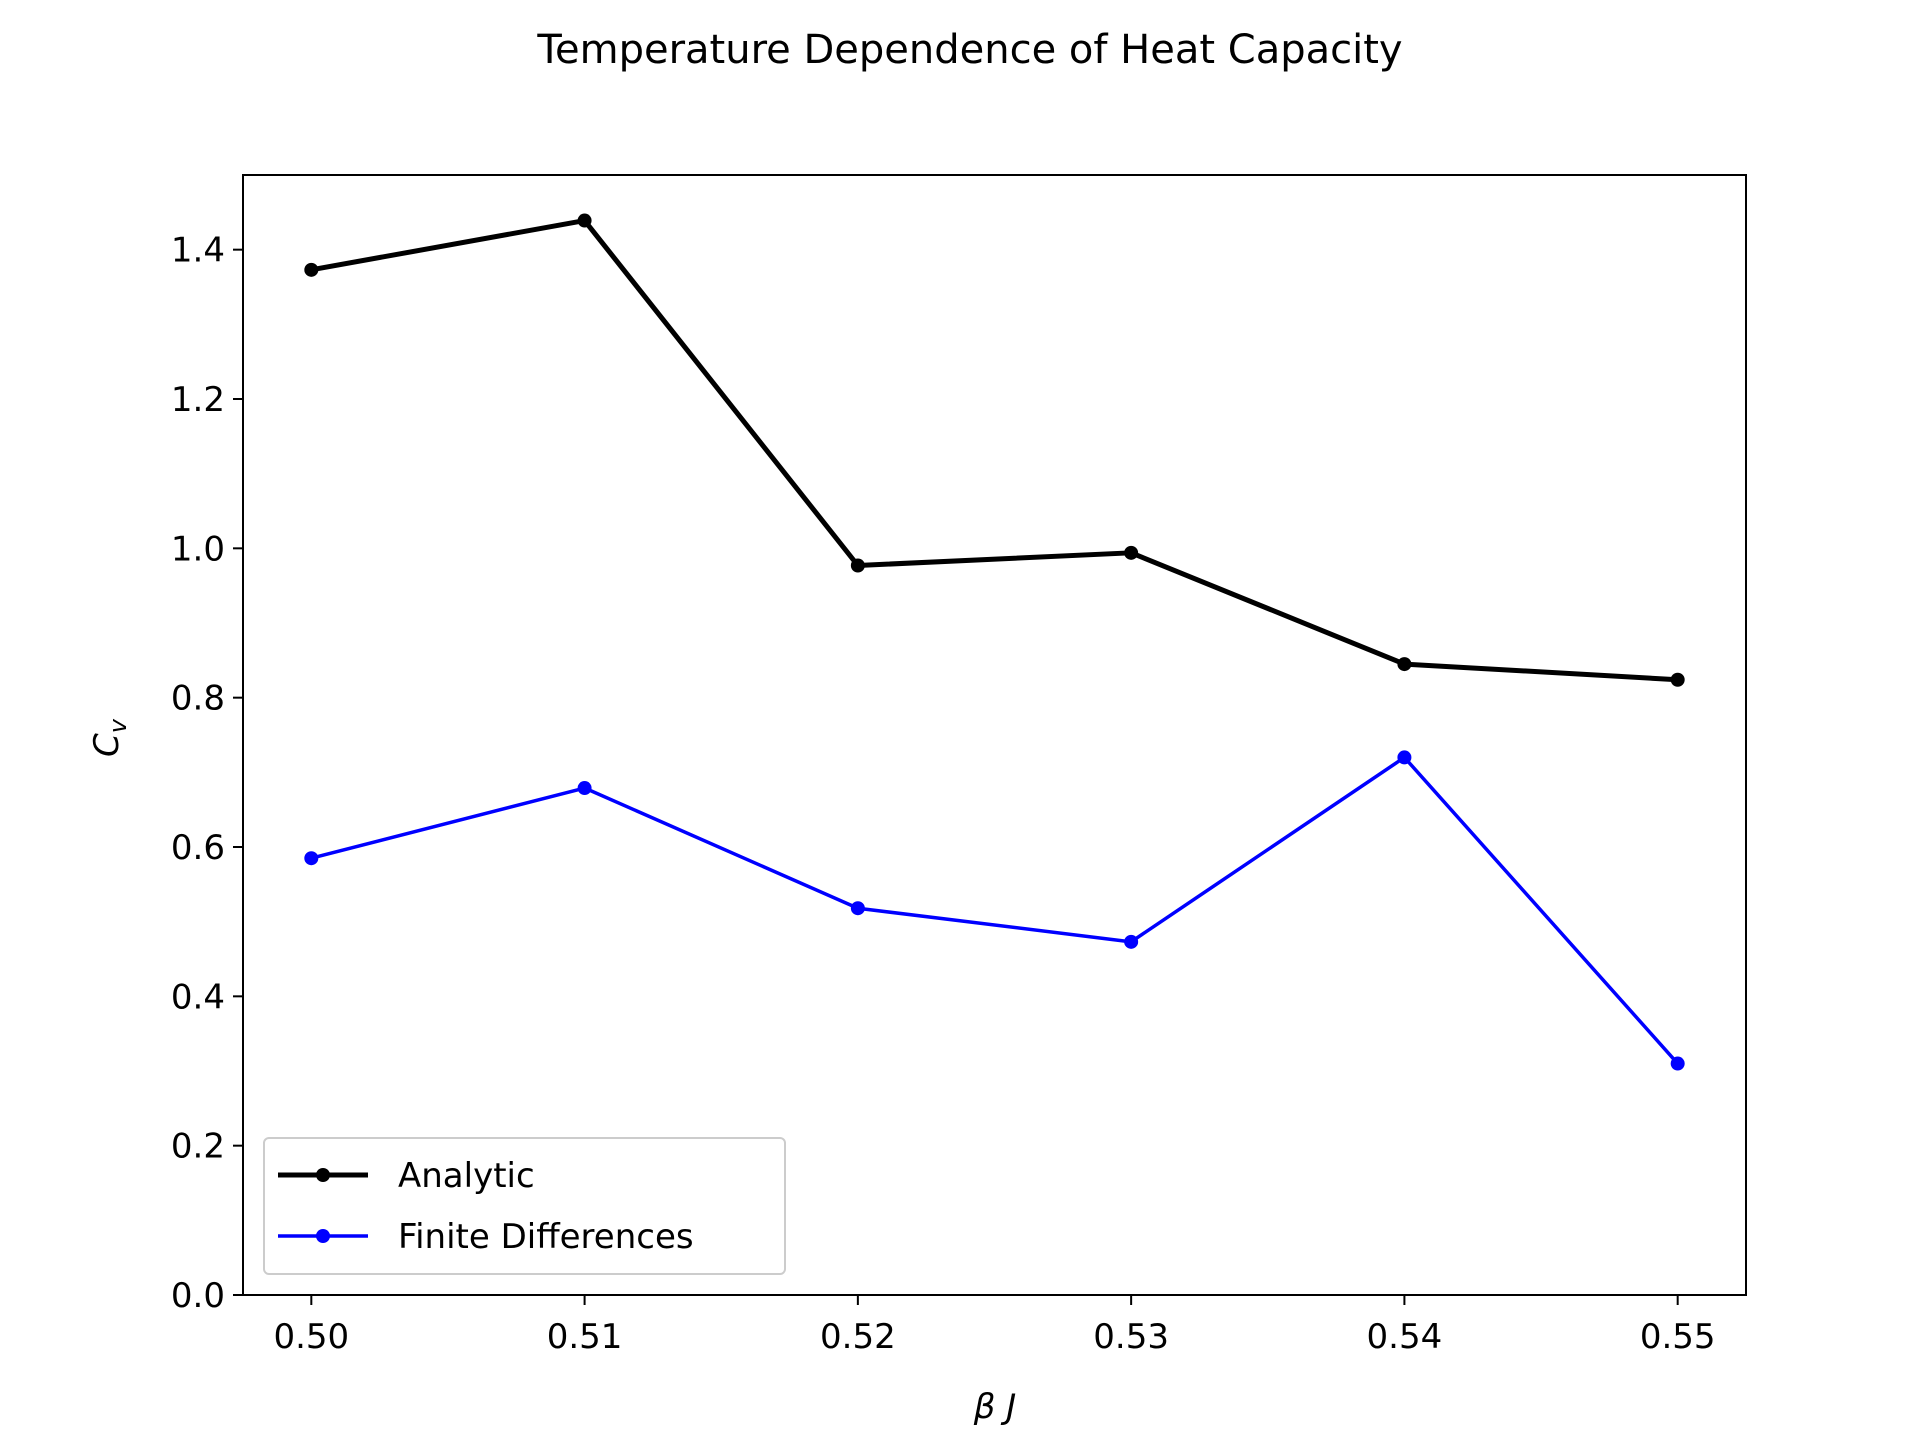 Image resolution: width=1920 pixels, height=1444 pixels. What do you see at coordinates (1405, 1337) in the screenshot?
I see `x-tick-label: 0.54` at bounding box center [1405, 1337].